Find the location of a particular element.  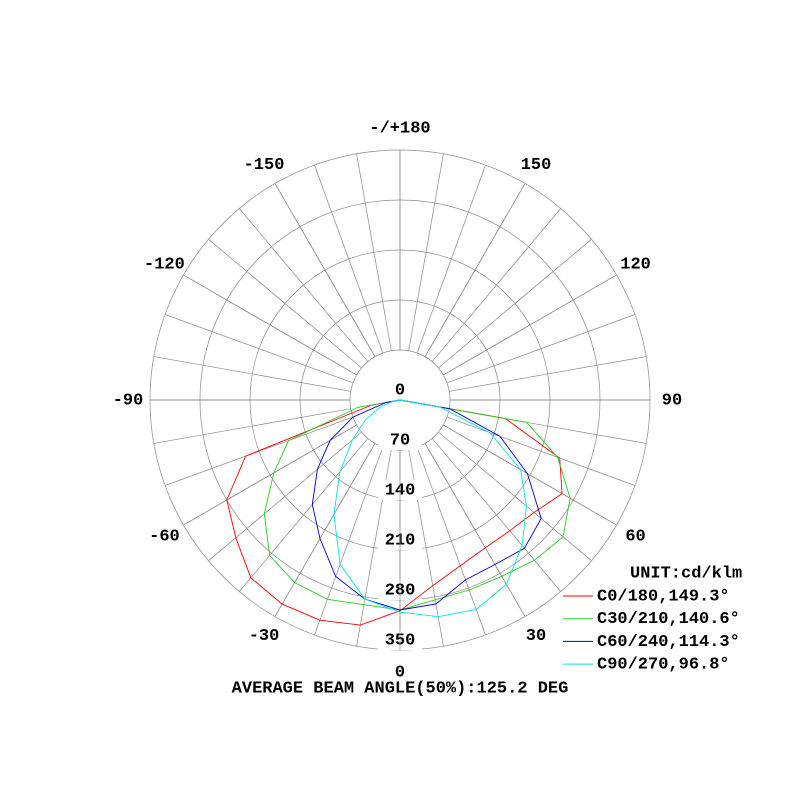

footer: AVERAGE BEAM ANGLE(50%):125.2 DEG is located at coordinates (400, 688).